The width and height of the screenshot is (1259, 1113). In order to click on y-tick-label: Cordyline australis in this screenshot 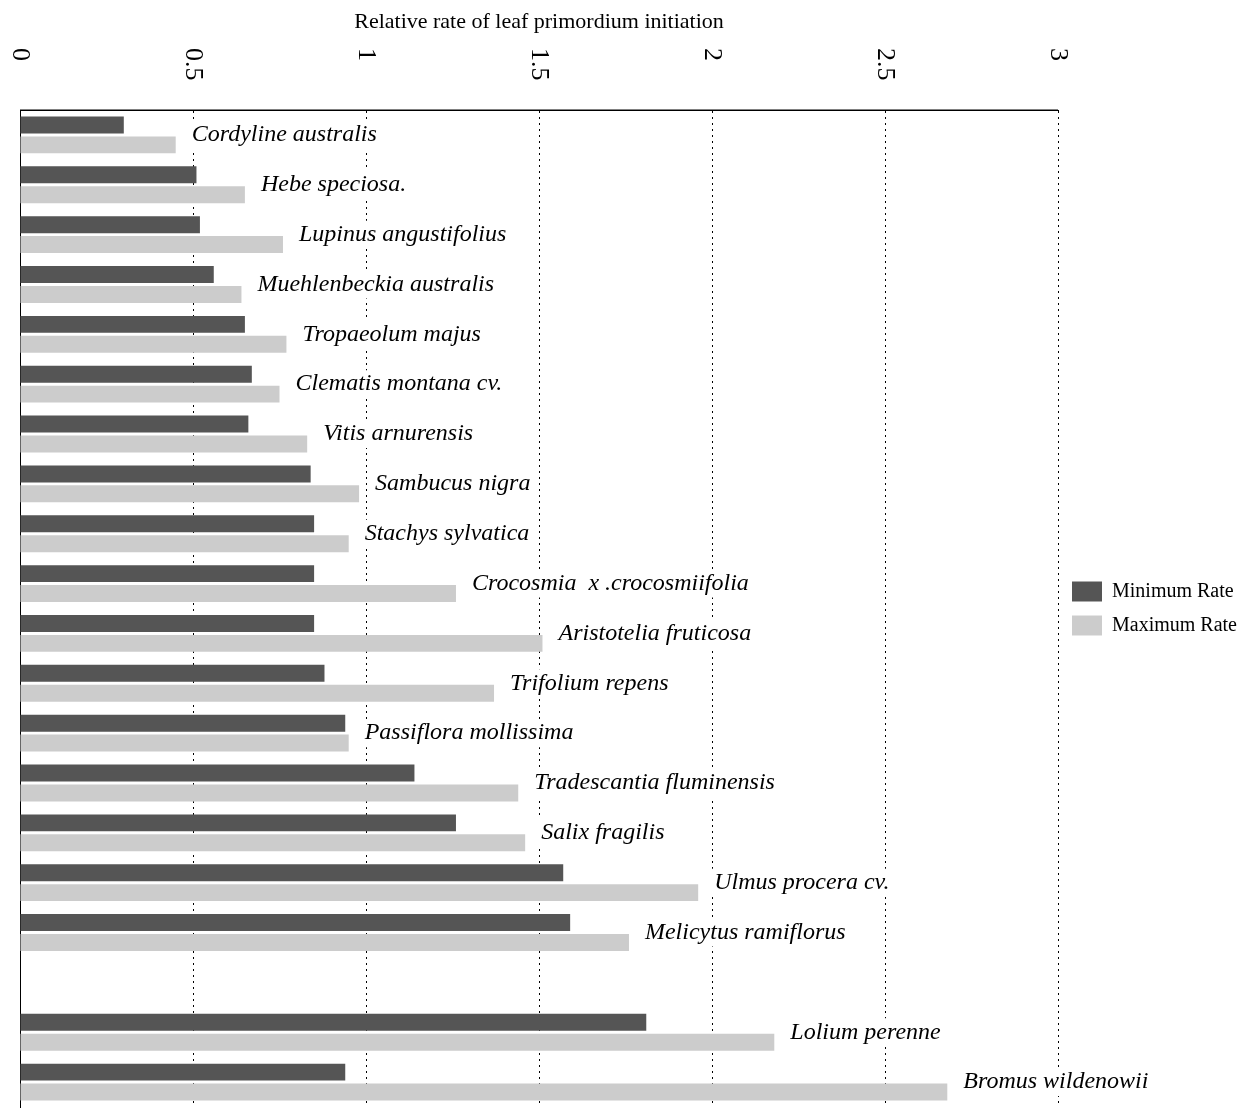, I will do `click(284, 133)`.